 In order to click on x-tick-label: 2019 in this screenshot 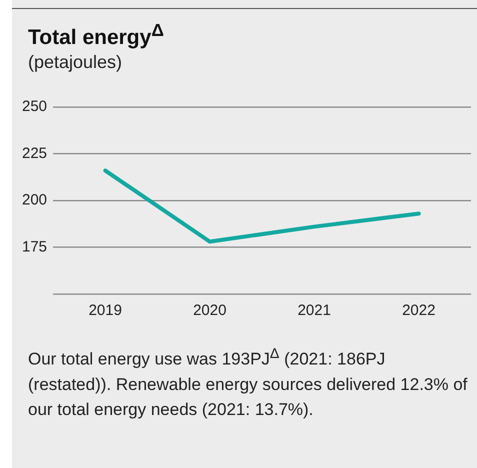, I will do `click(105, 311)`.